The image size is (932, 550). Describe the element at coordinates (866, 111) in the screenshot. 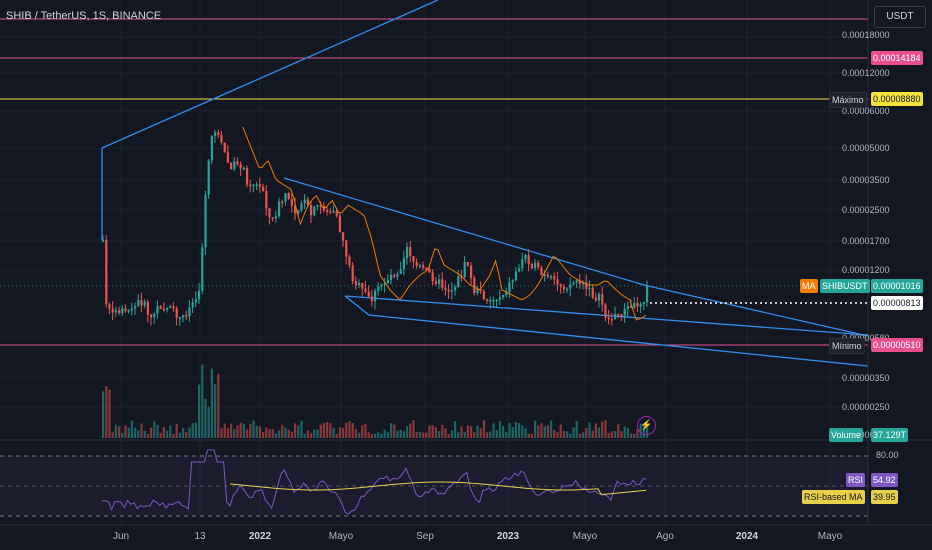

I see `price-scale-label: 0.00006000` at that location.